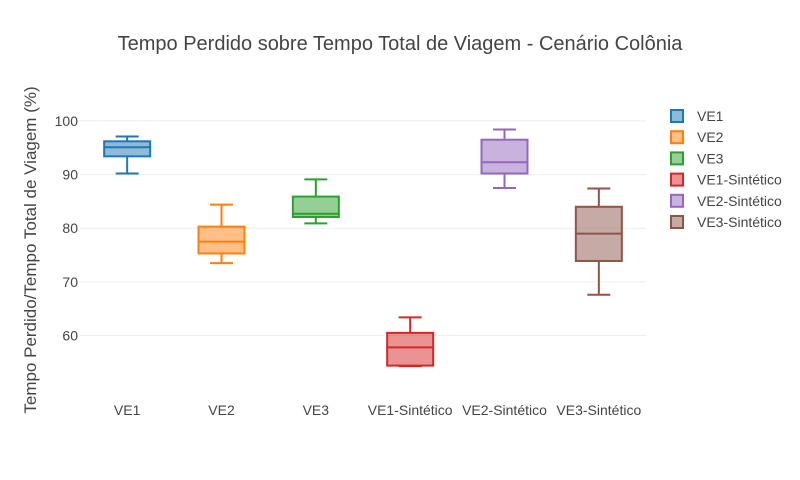  I want to click on x-tick-label: VE1-Sintético, so click(410, 410).